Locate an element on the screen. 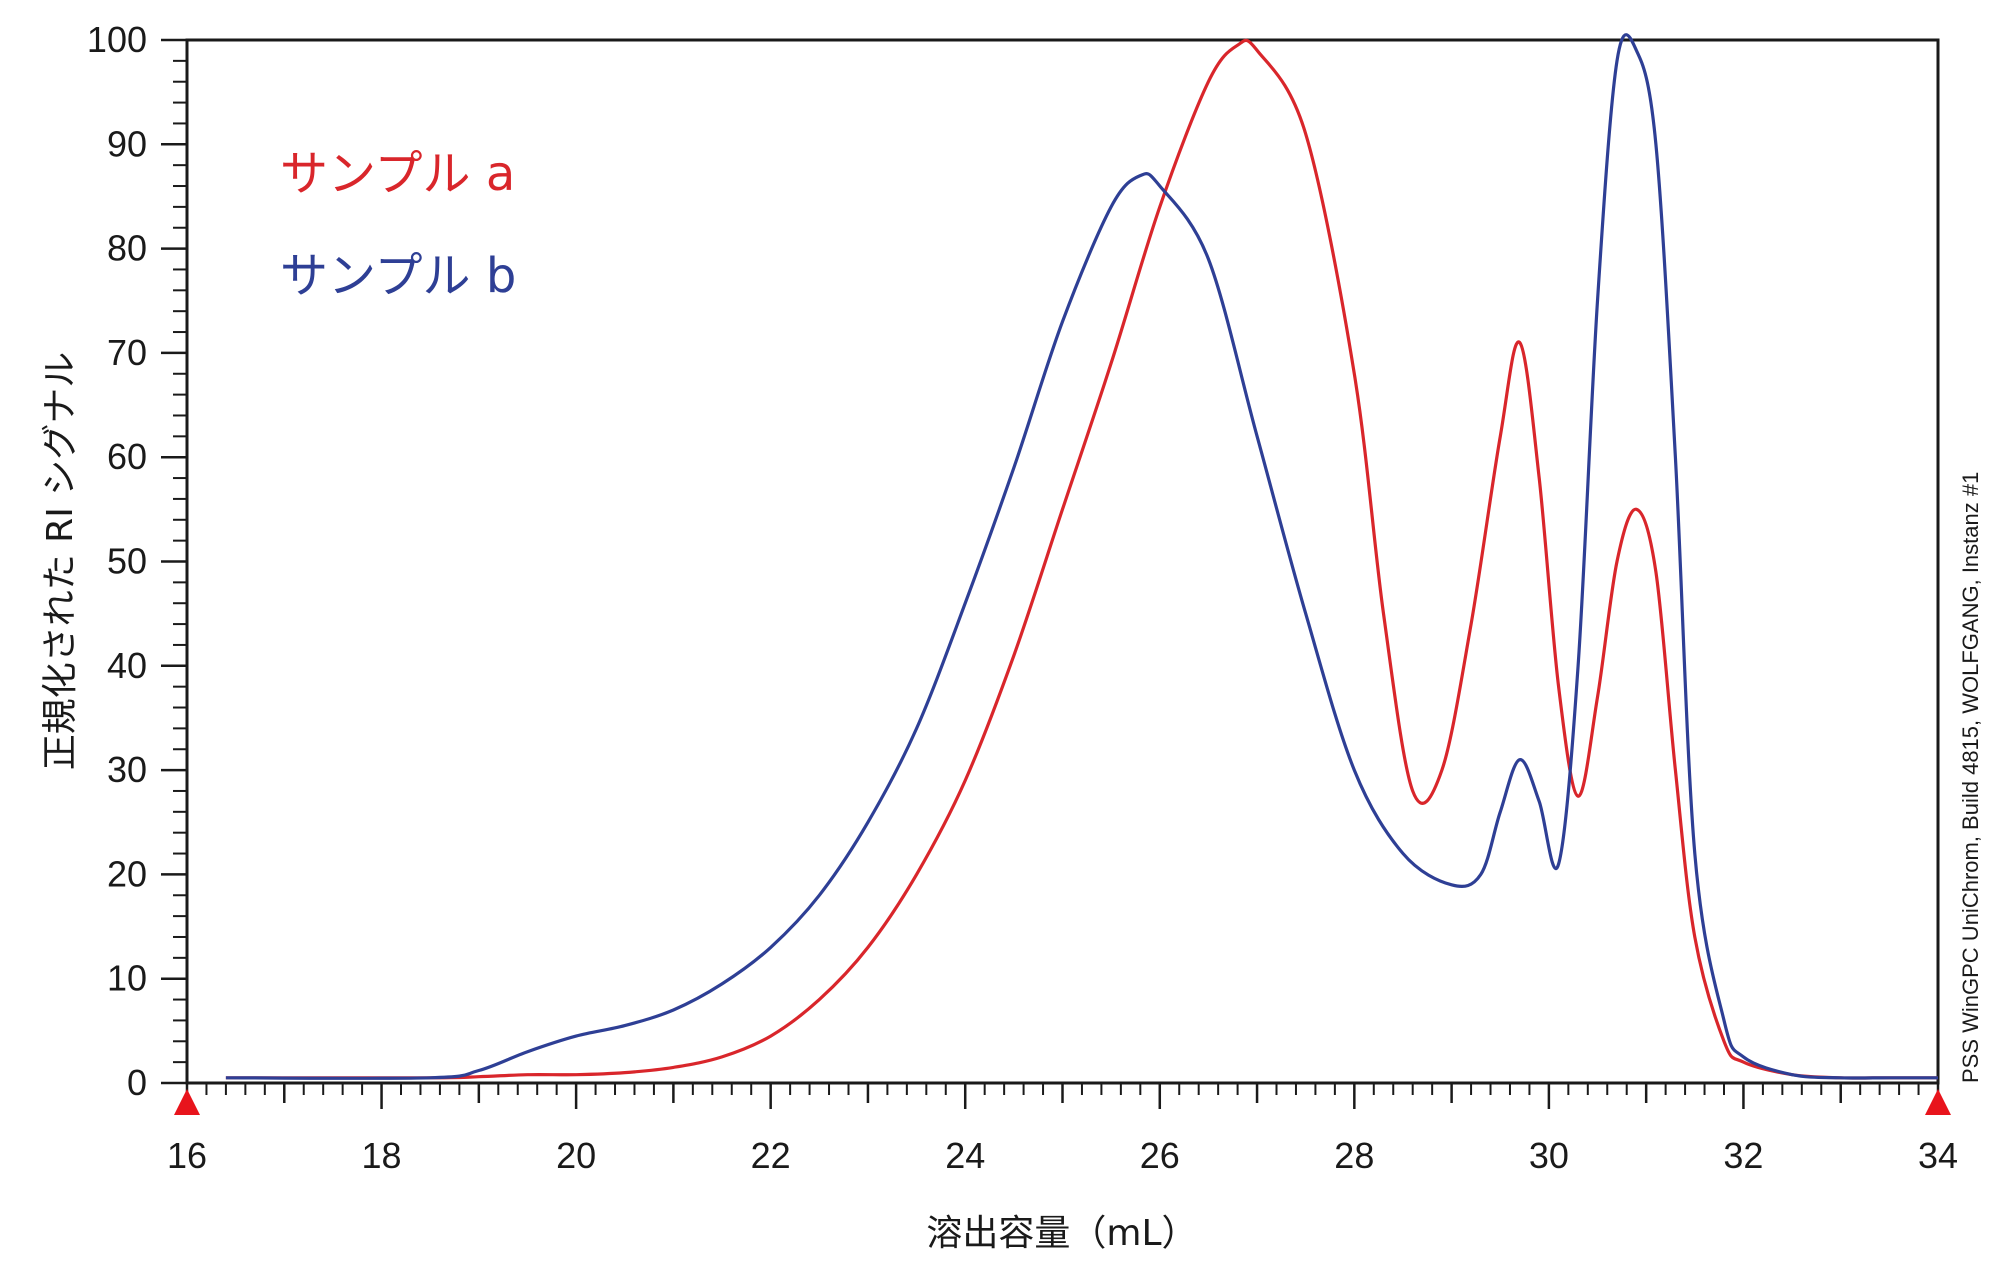 This screenshot has height=1279, width=2000. x-tick-label: 26 is located at coordinates (1160, 1155).